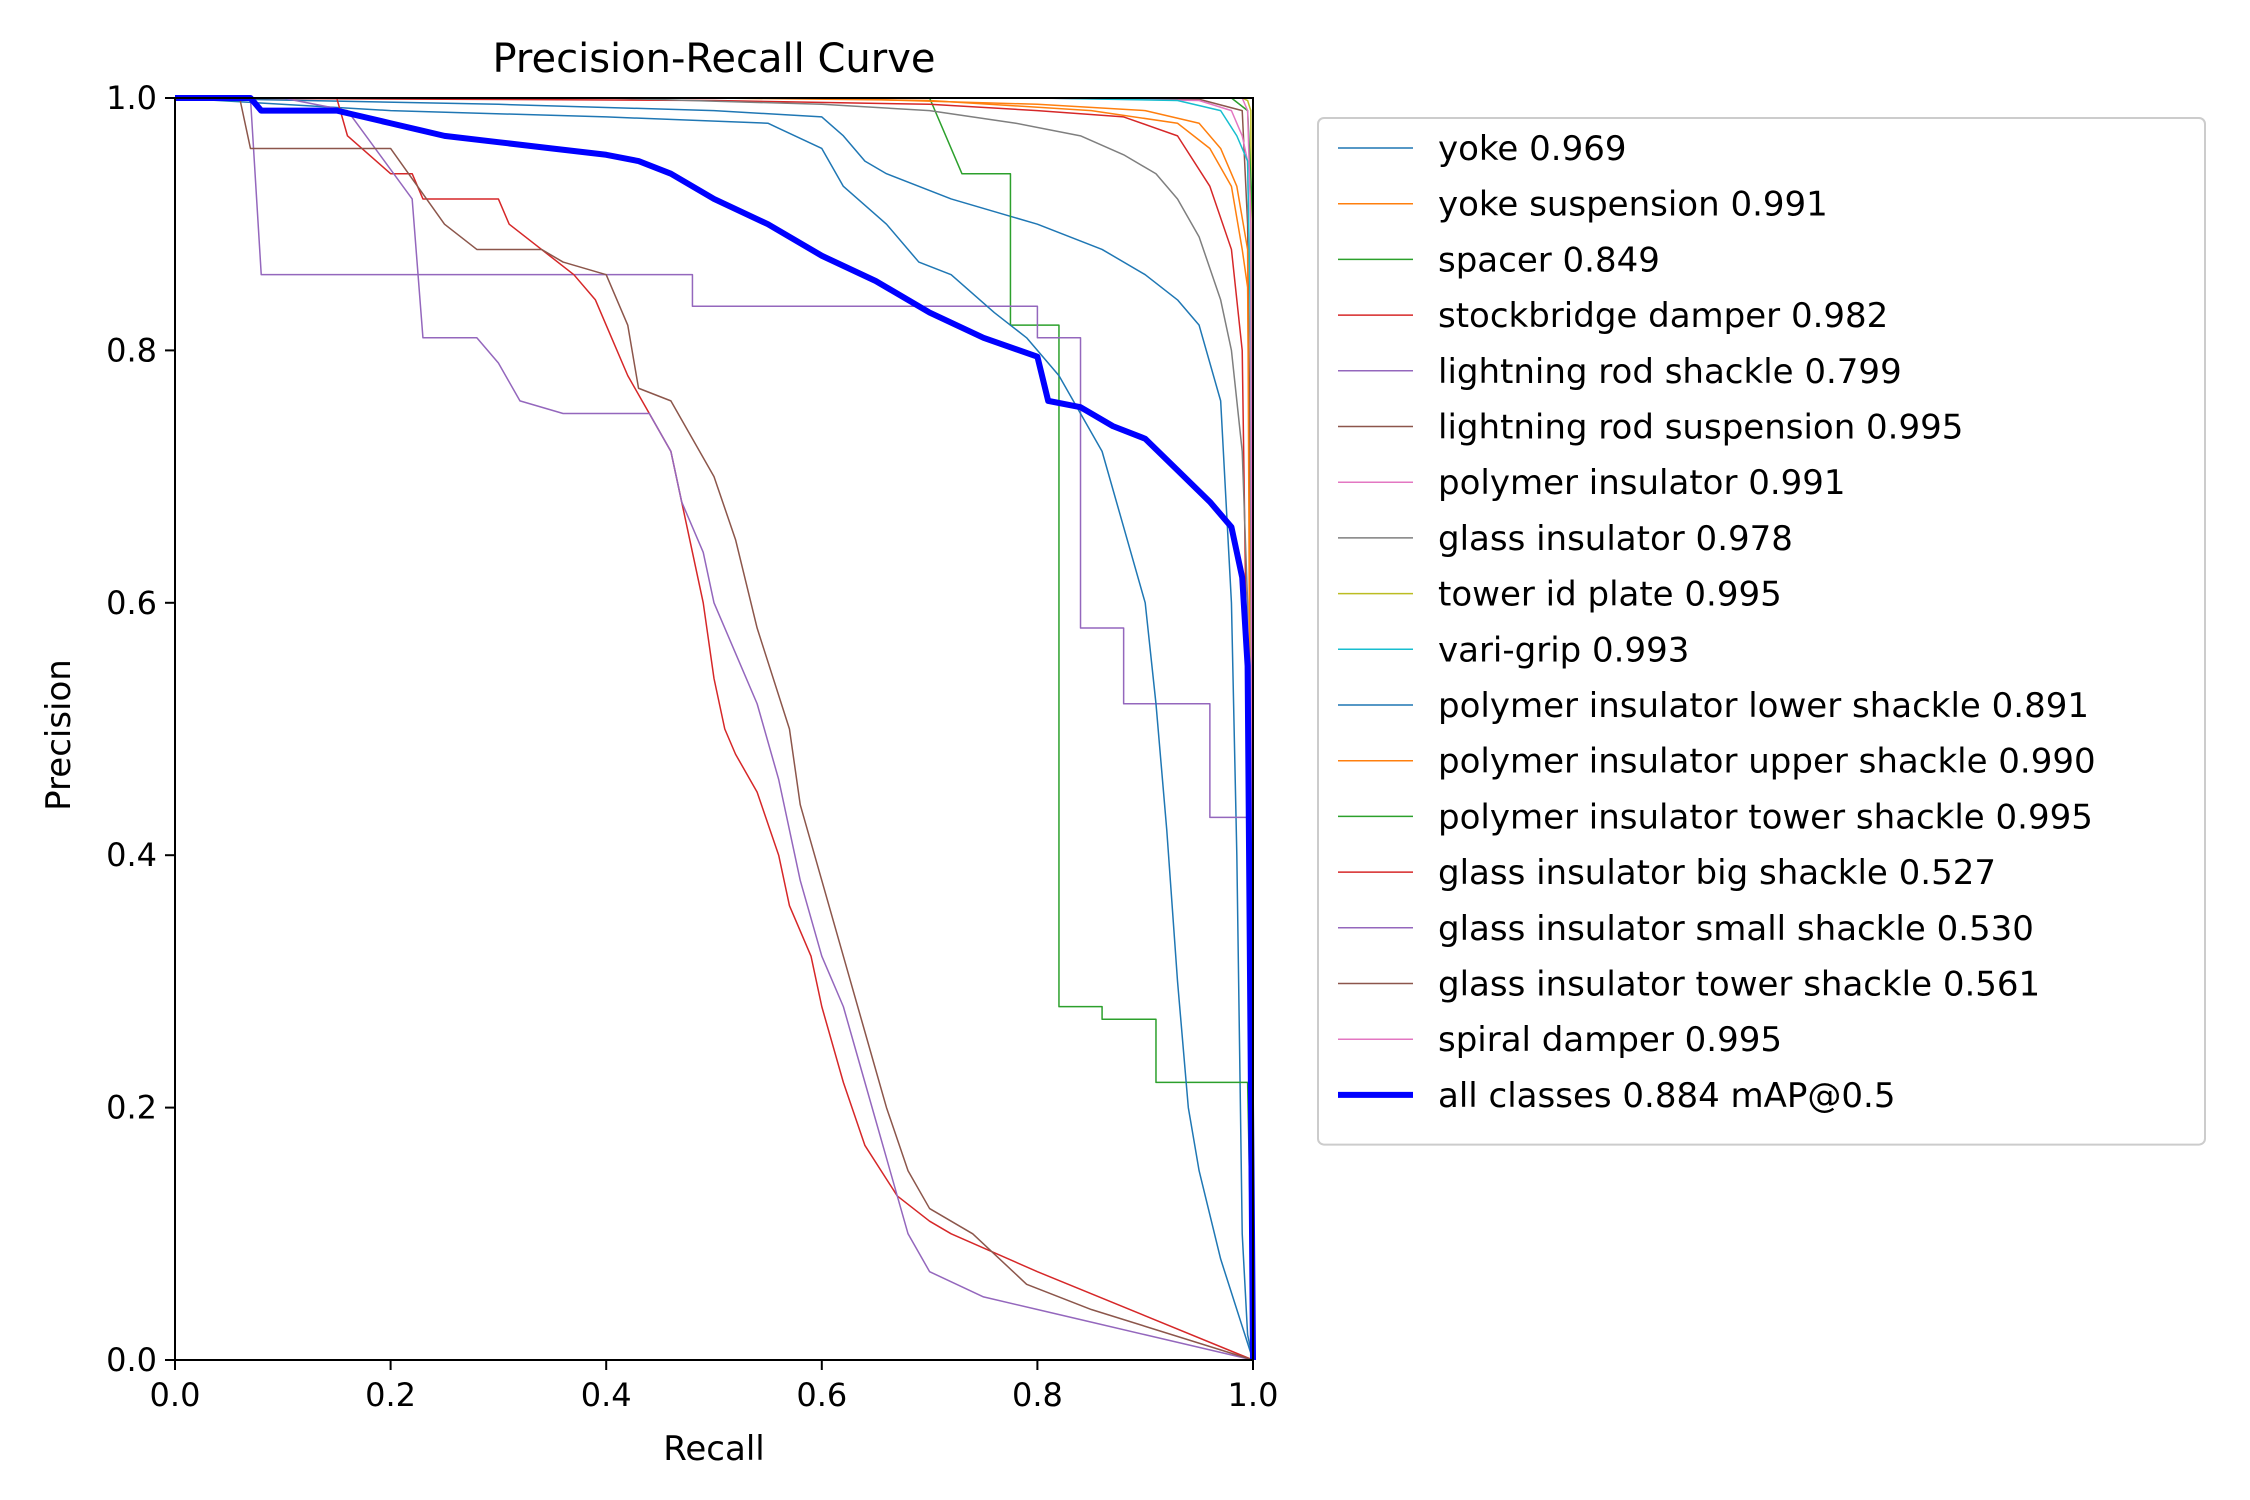 The image size is (2250, 1500). Describe the element at coordinates (1610, 595) in the screenshot. I see `legend-label: tower id plate 0.995` at that location.